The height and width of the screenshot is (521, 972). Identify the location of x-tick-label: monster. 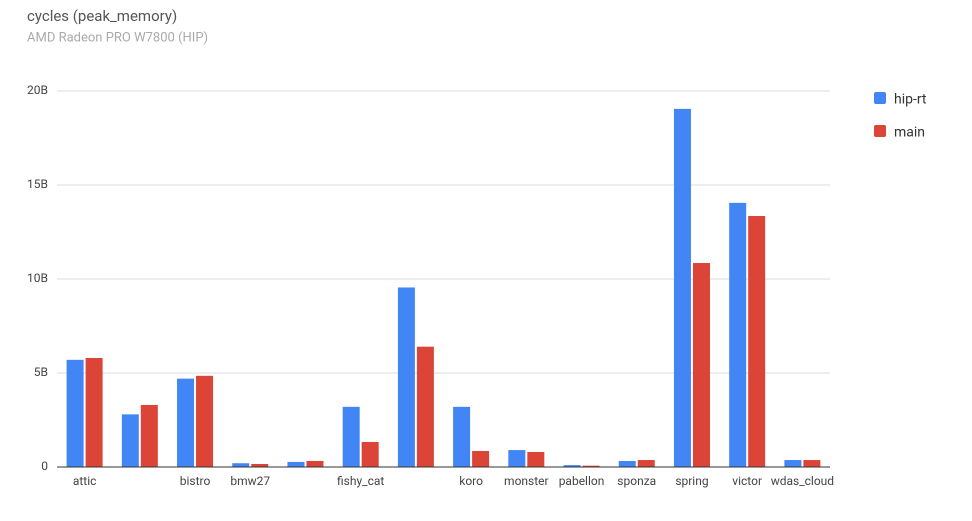
(526, 481).